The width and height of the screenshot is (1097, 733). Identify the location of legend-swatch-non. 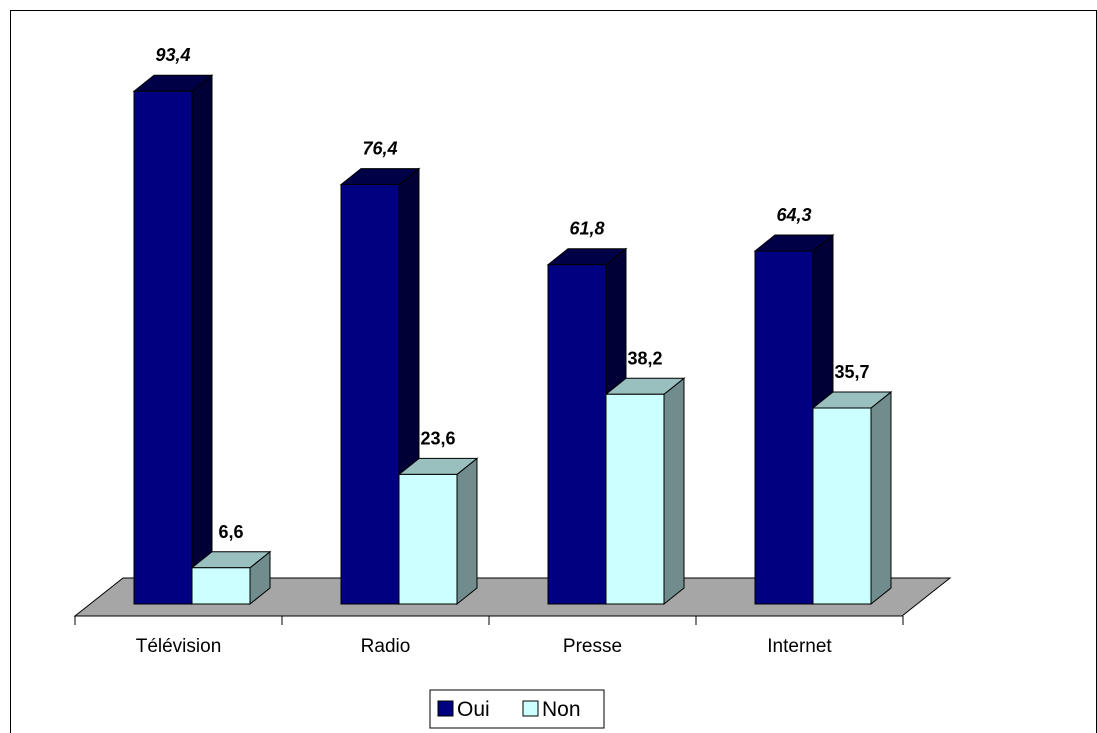
(530, 708).